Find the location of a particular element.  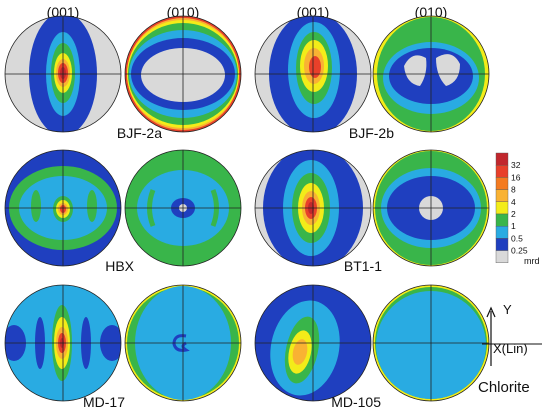

sample-label-bjf2a: BJF-2a is located at coordinates (139, 133).